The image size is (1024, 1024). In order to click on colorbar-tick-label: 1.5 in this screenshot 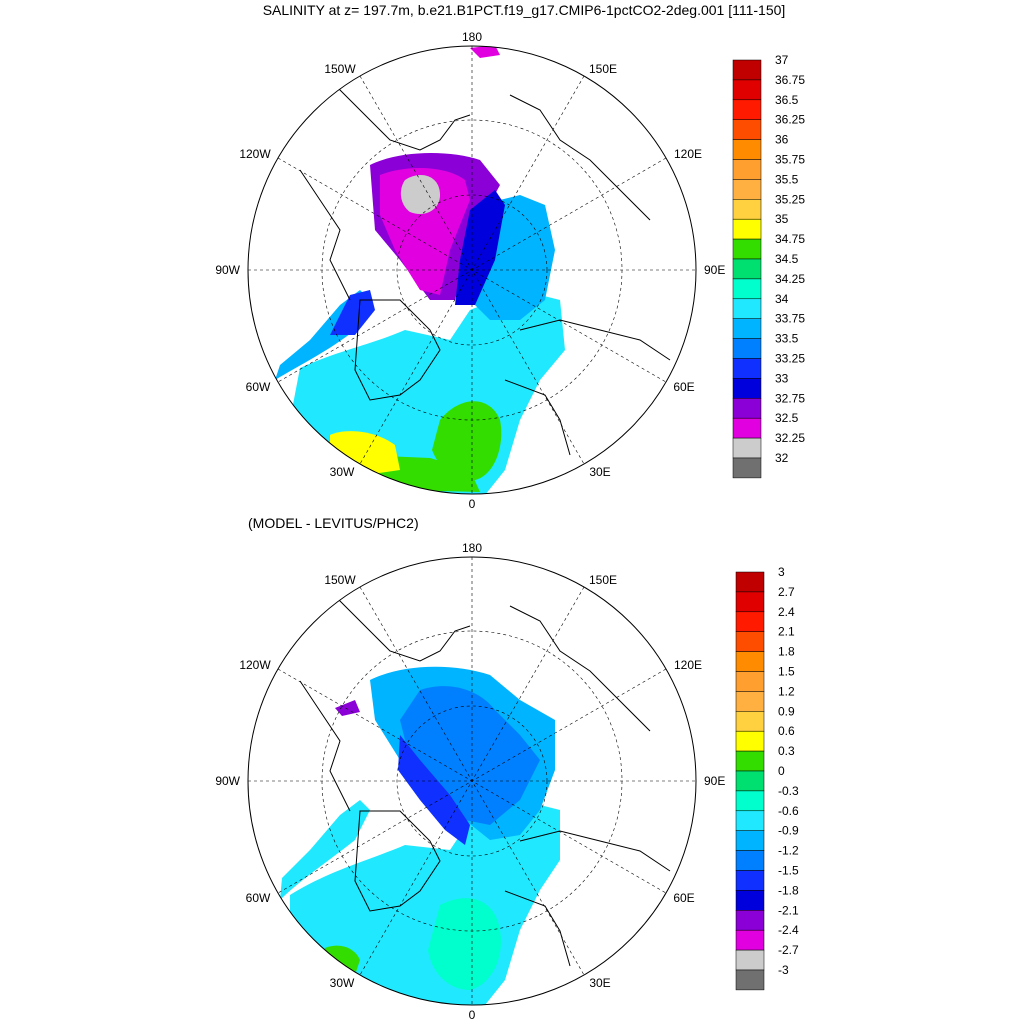, I will do `click(786, 672)`.